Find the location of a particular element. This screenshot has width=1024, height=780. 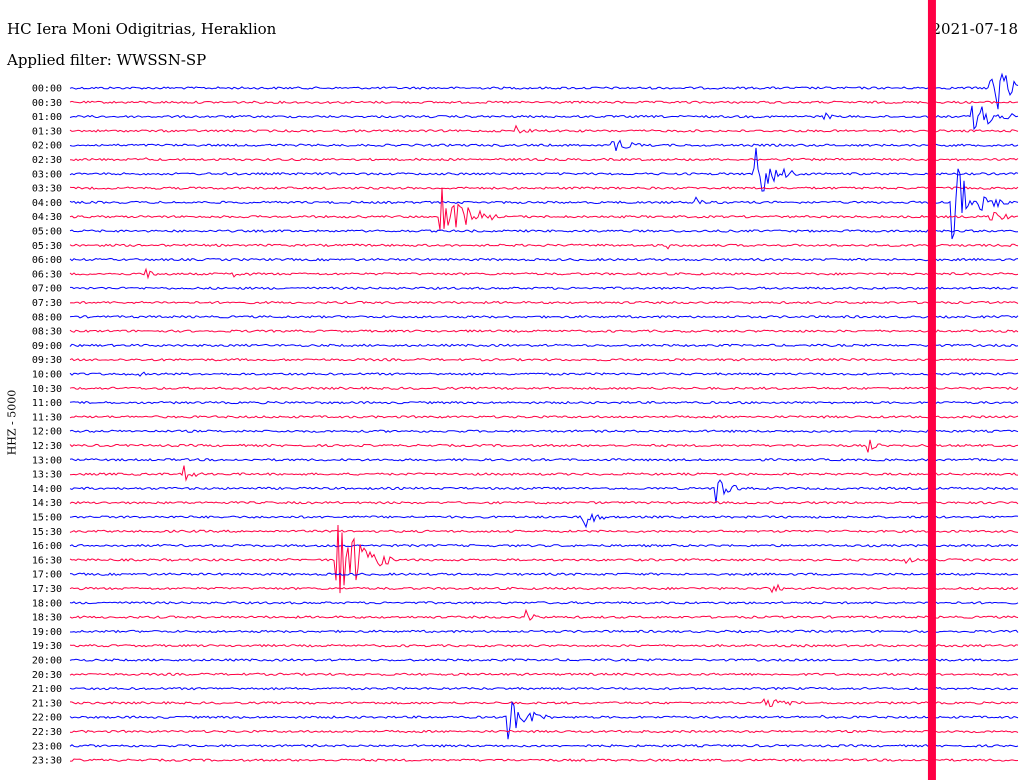

filter-label: Applied filter: WWSSN-SP is located at coordinates (107, 60).